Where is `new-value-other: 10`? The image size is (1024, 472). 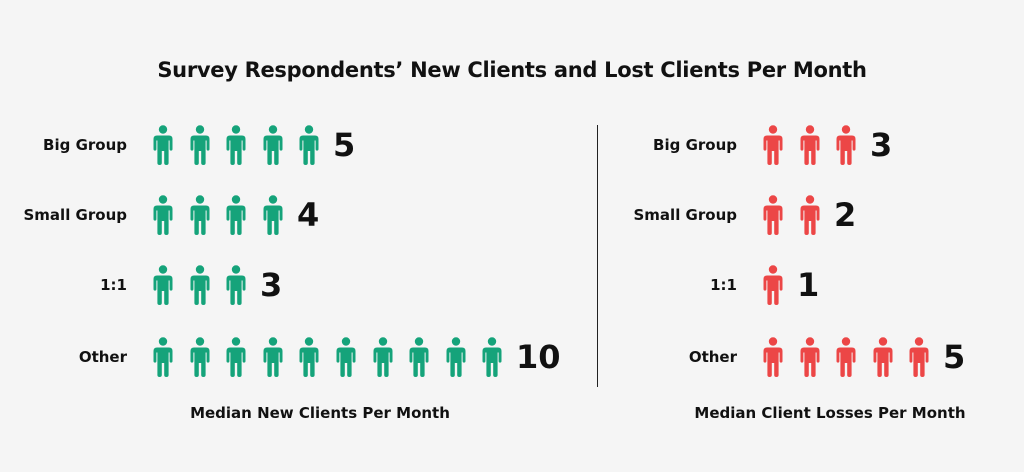
new-value-other: 10 is located at coordinates (538, 357).